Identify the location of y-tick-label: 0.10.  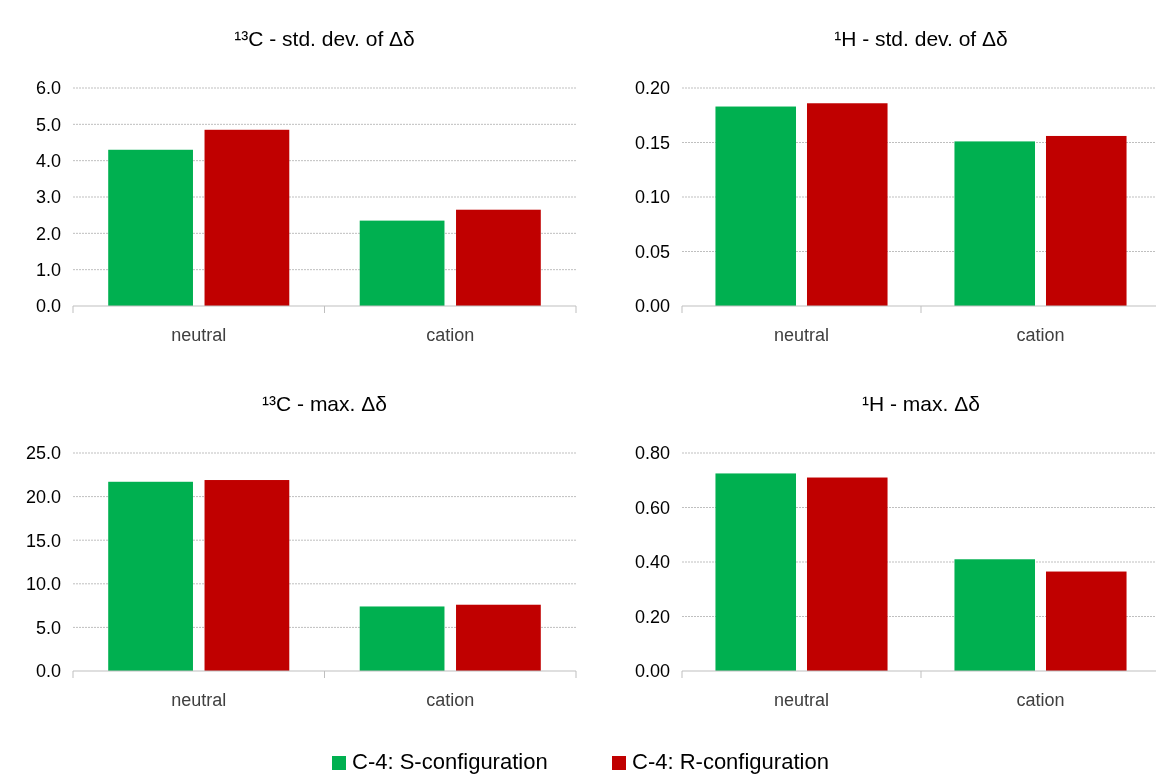
(652, 197).